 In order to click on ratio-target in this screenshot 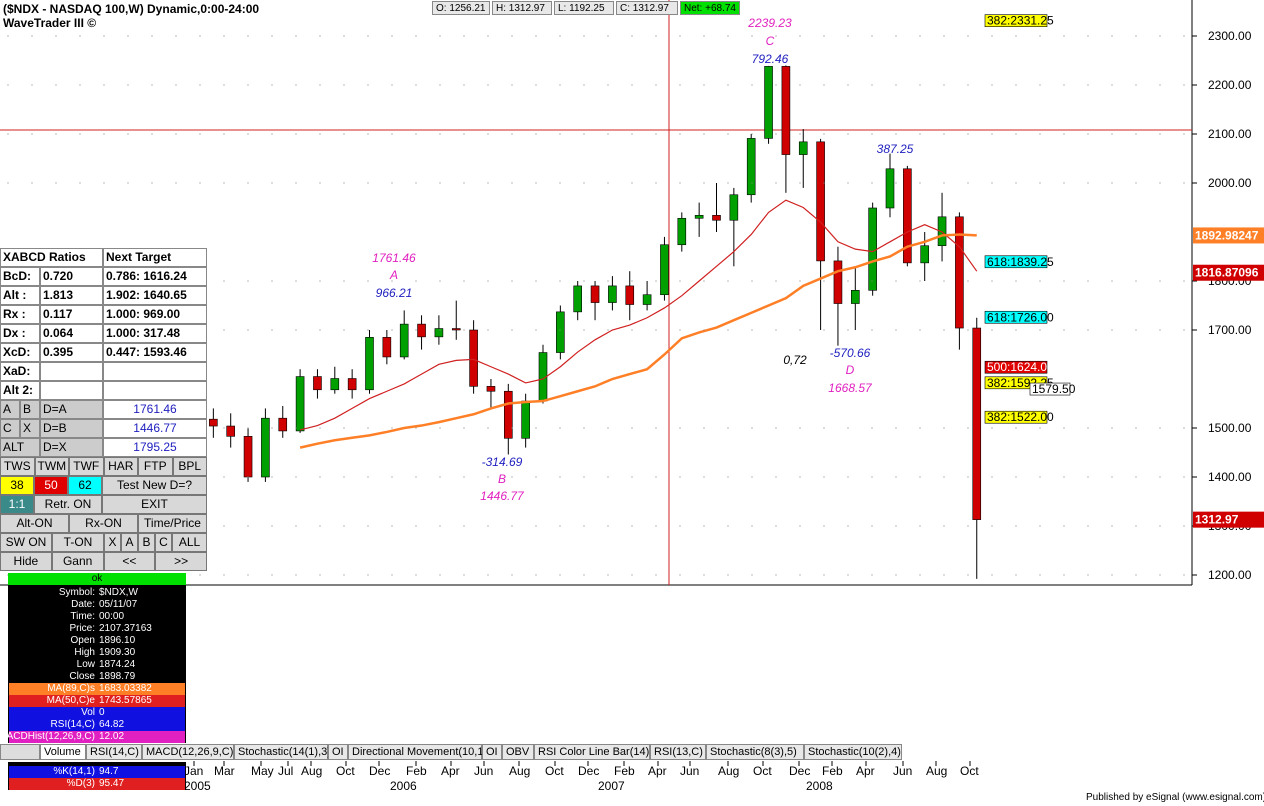, I will do `click(155, 371)`.